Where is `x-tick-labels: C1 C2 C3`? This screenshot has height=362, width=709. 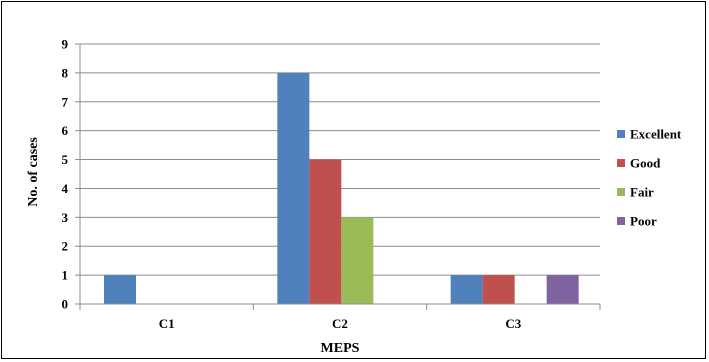 x-tick-labels: C1 C2 C3 is located at coordinates (340, 317).